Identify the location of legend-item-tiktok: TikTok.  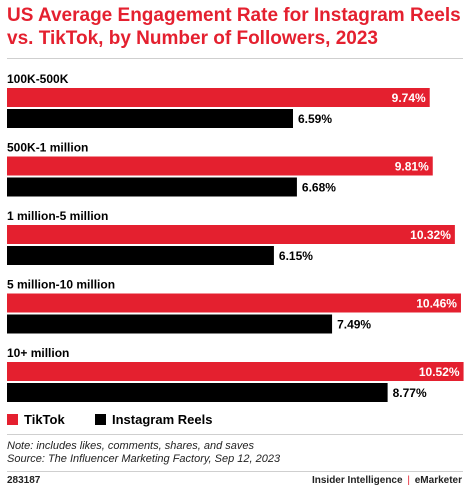
(36, 419).